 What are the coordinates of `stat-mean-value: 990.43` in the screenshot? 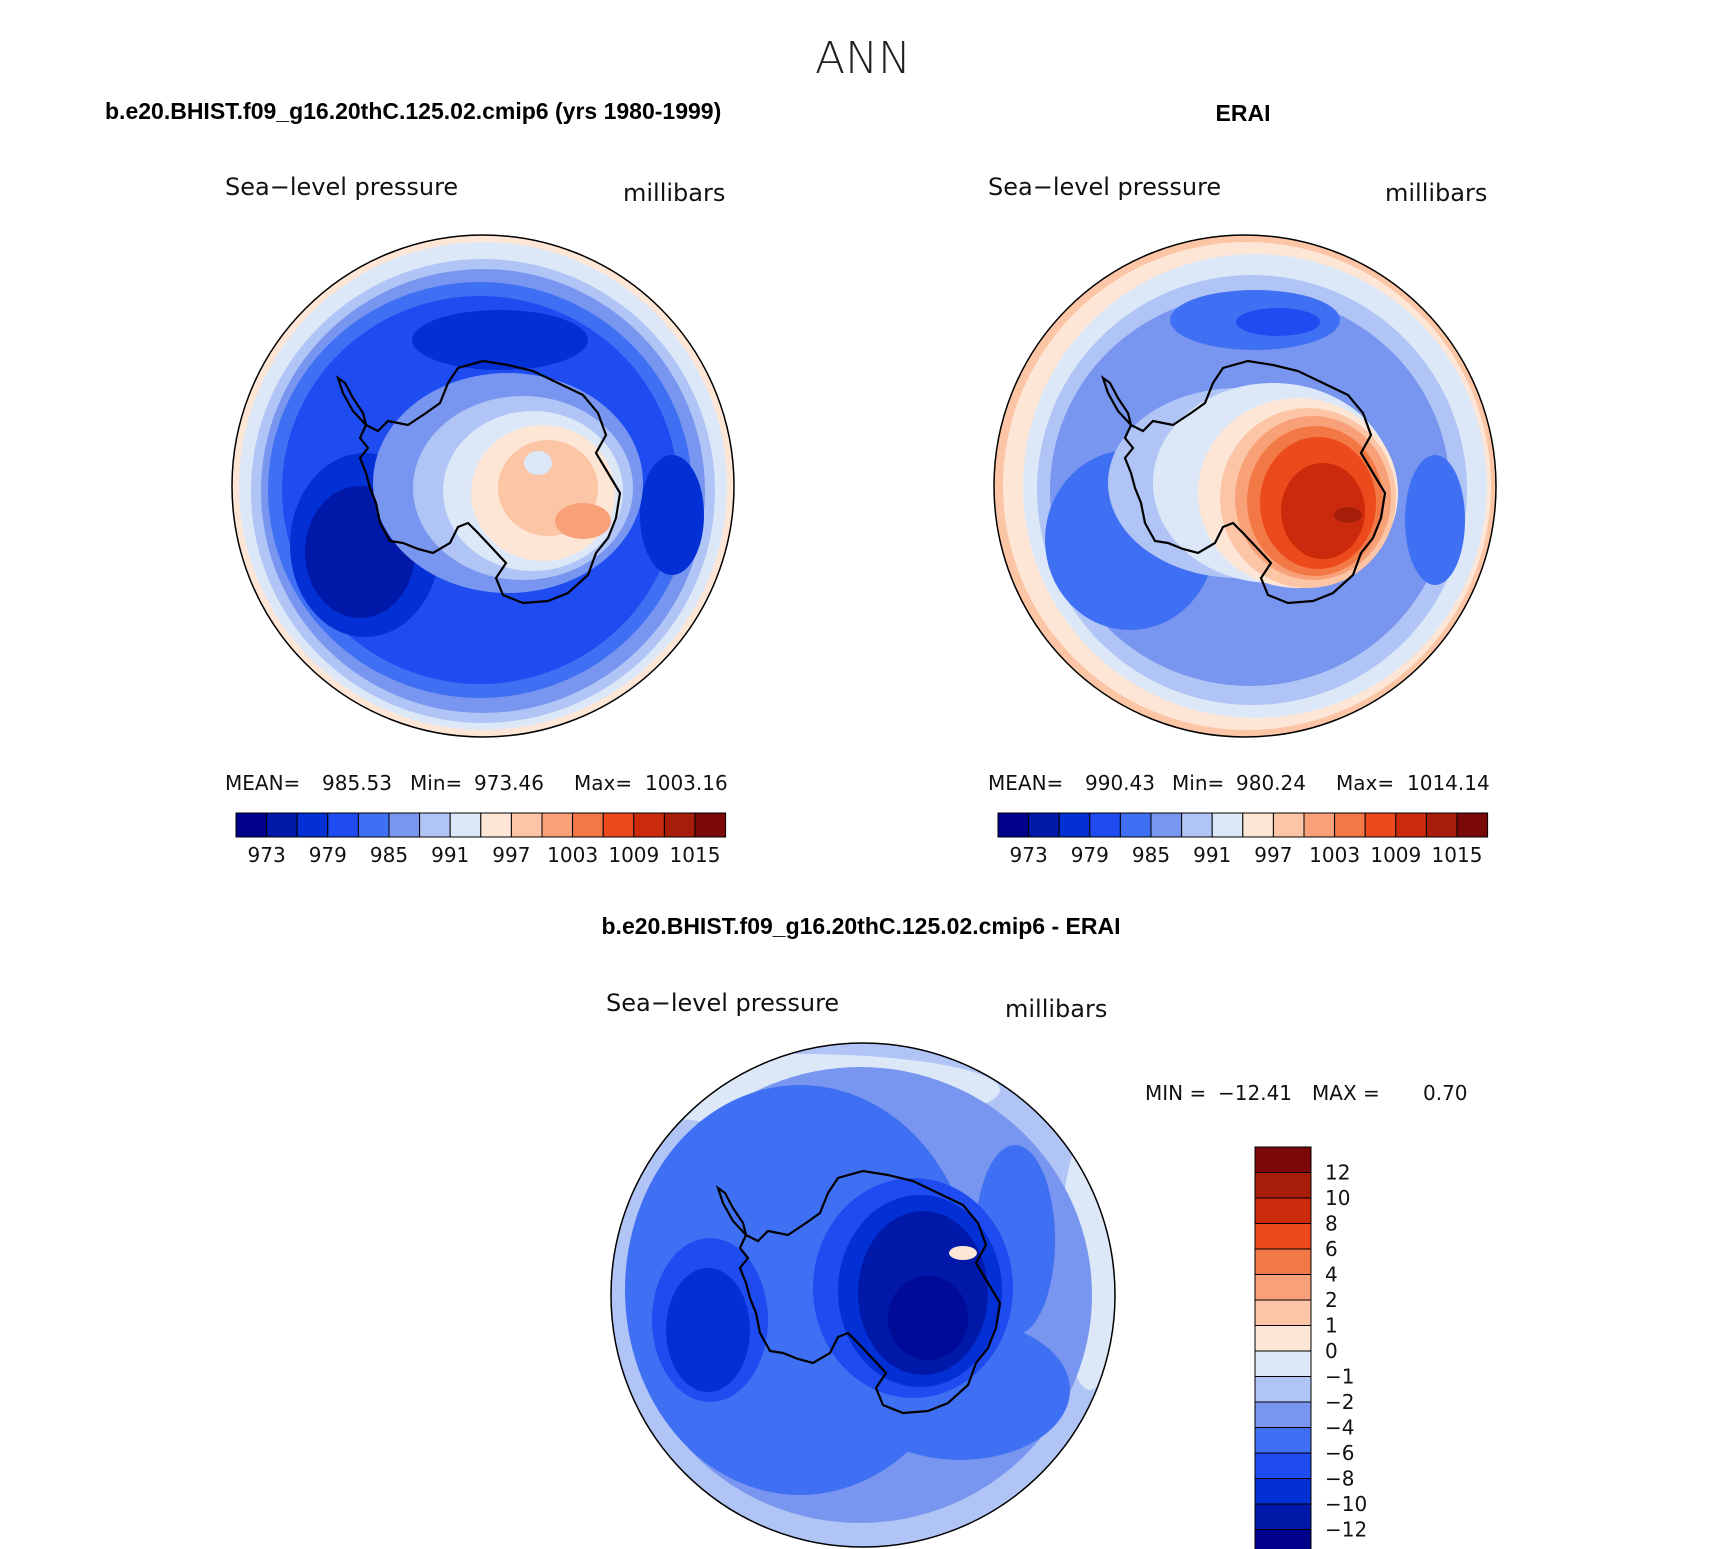 It's located at (1120, 783).